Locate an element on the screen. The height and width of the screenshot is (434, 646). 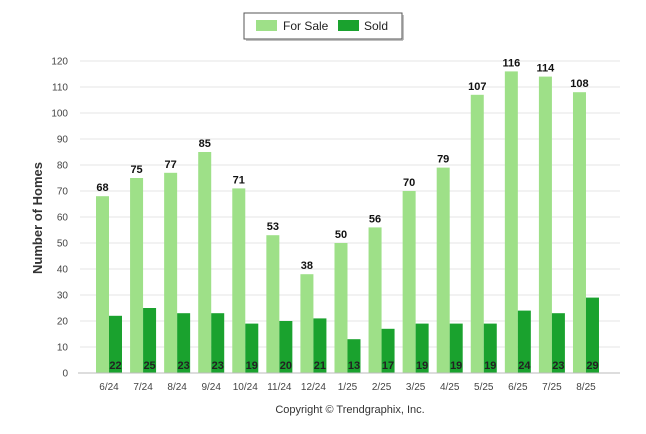
y-tick-label: 90 is located at coordinates (63, 140).